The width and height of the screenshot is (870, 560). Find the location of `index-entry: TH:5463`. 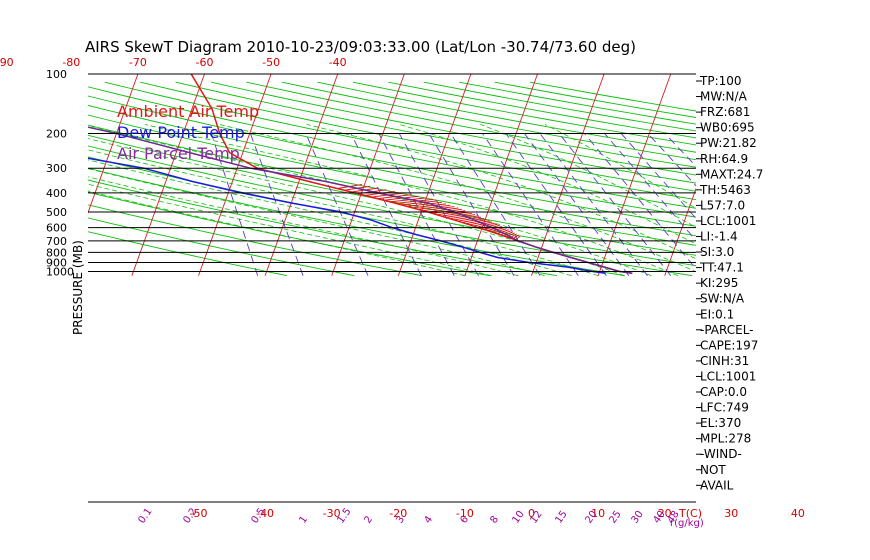

index-entry: TH:5463 is located at coordinates (725, 190).